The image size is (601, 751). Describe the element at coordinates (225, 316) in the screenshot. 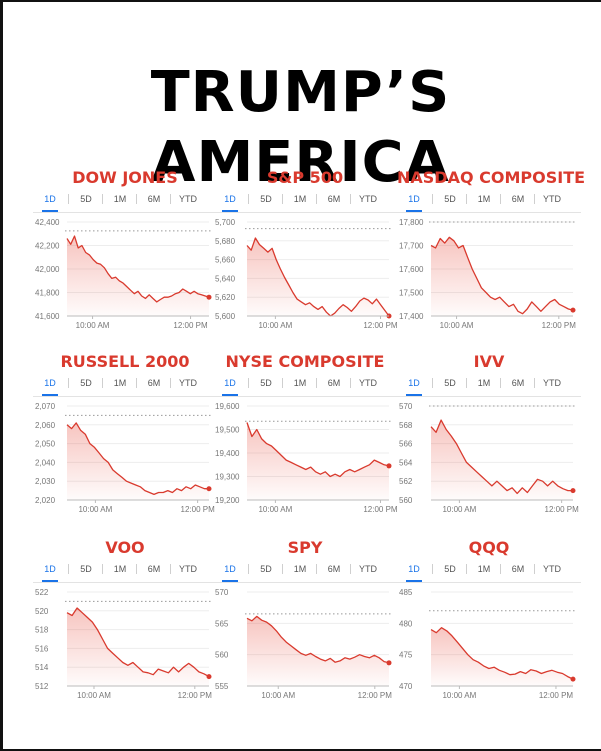

I see `y-tick-label: 5,600` at that location.